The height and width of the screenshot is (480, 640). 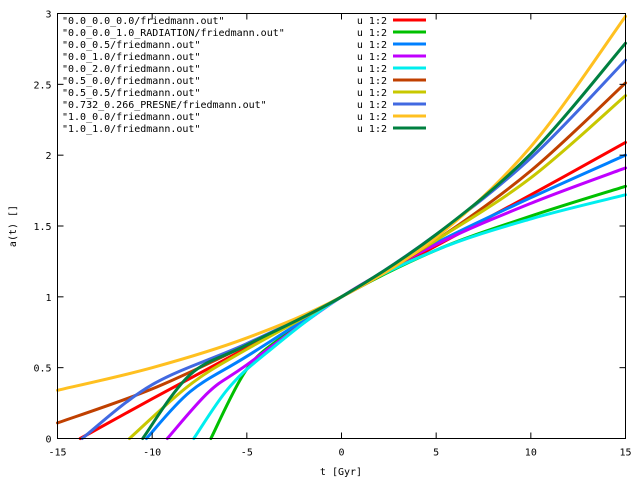 I want to click on x-tick-label: 15, so click(x=625, y=453).